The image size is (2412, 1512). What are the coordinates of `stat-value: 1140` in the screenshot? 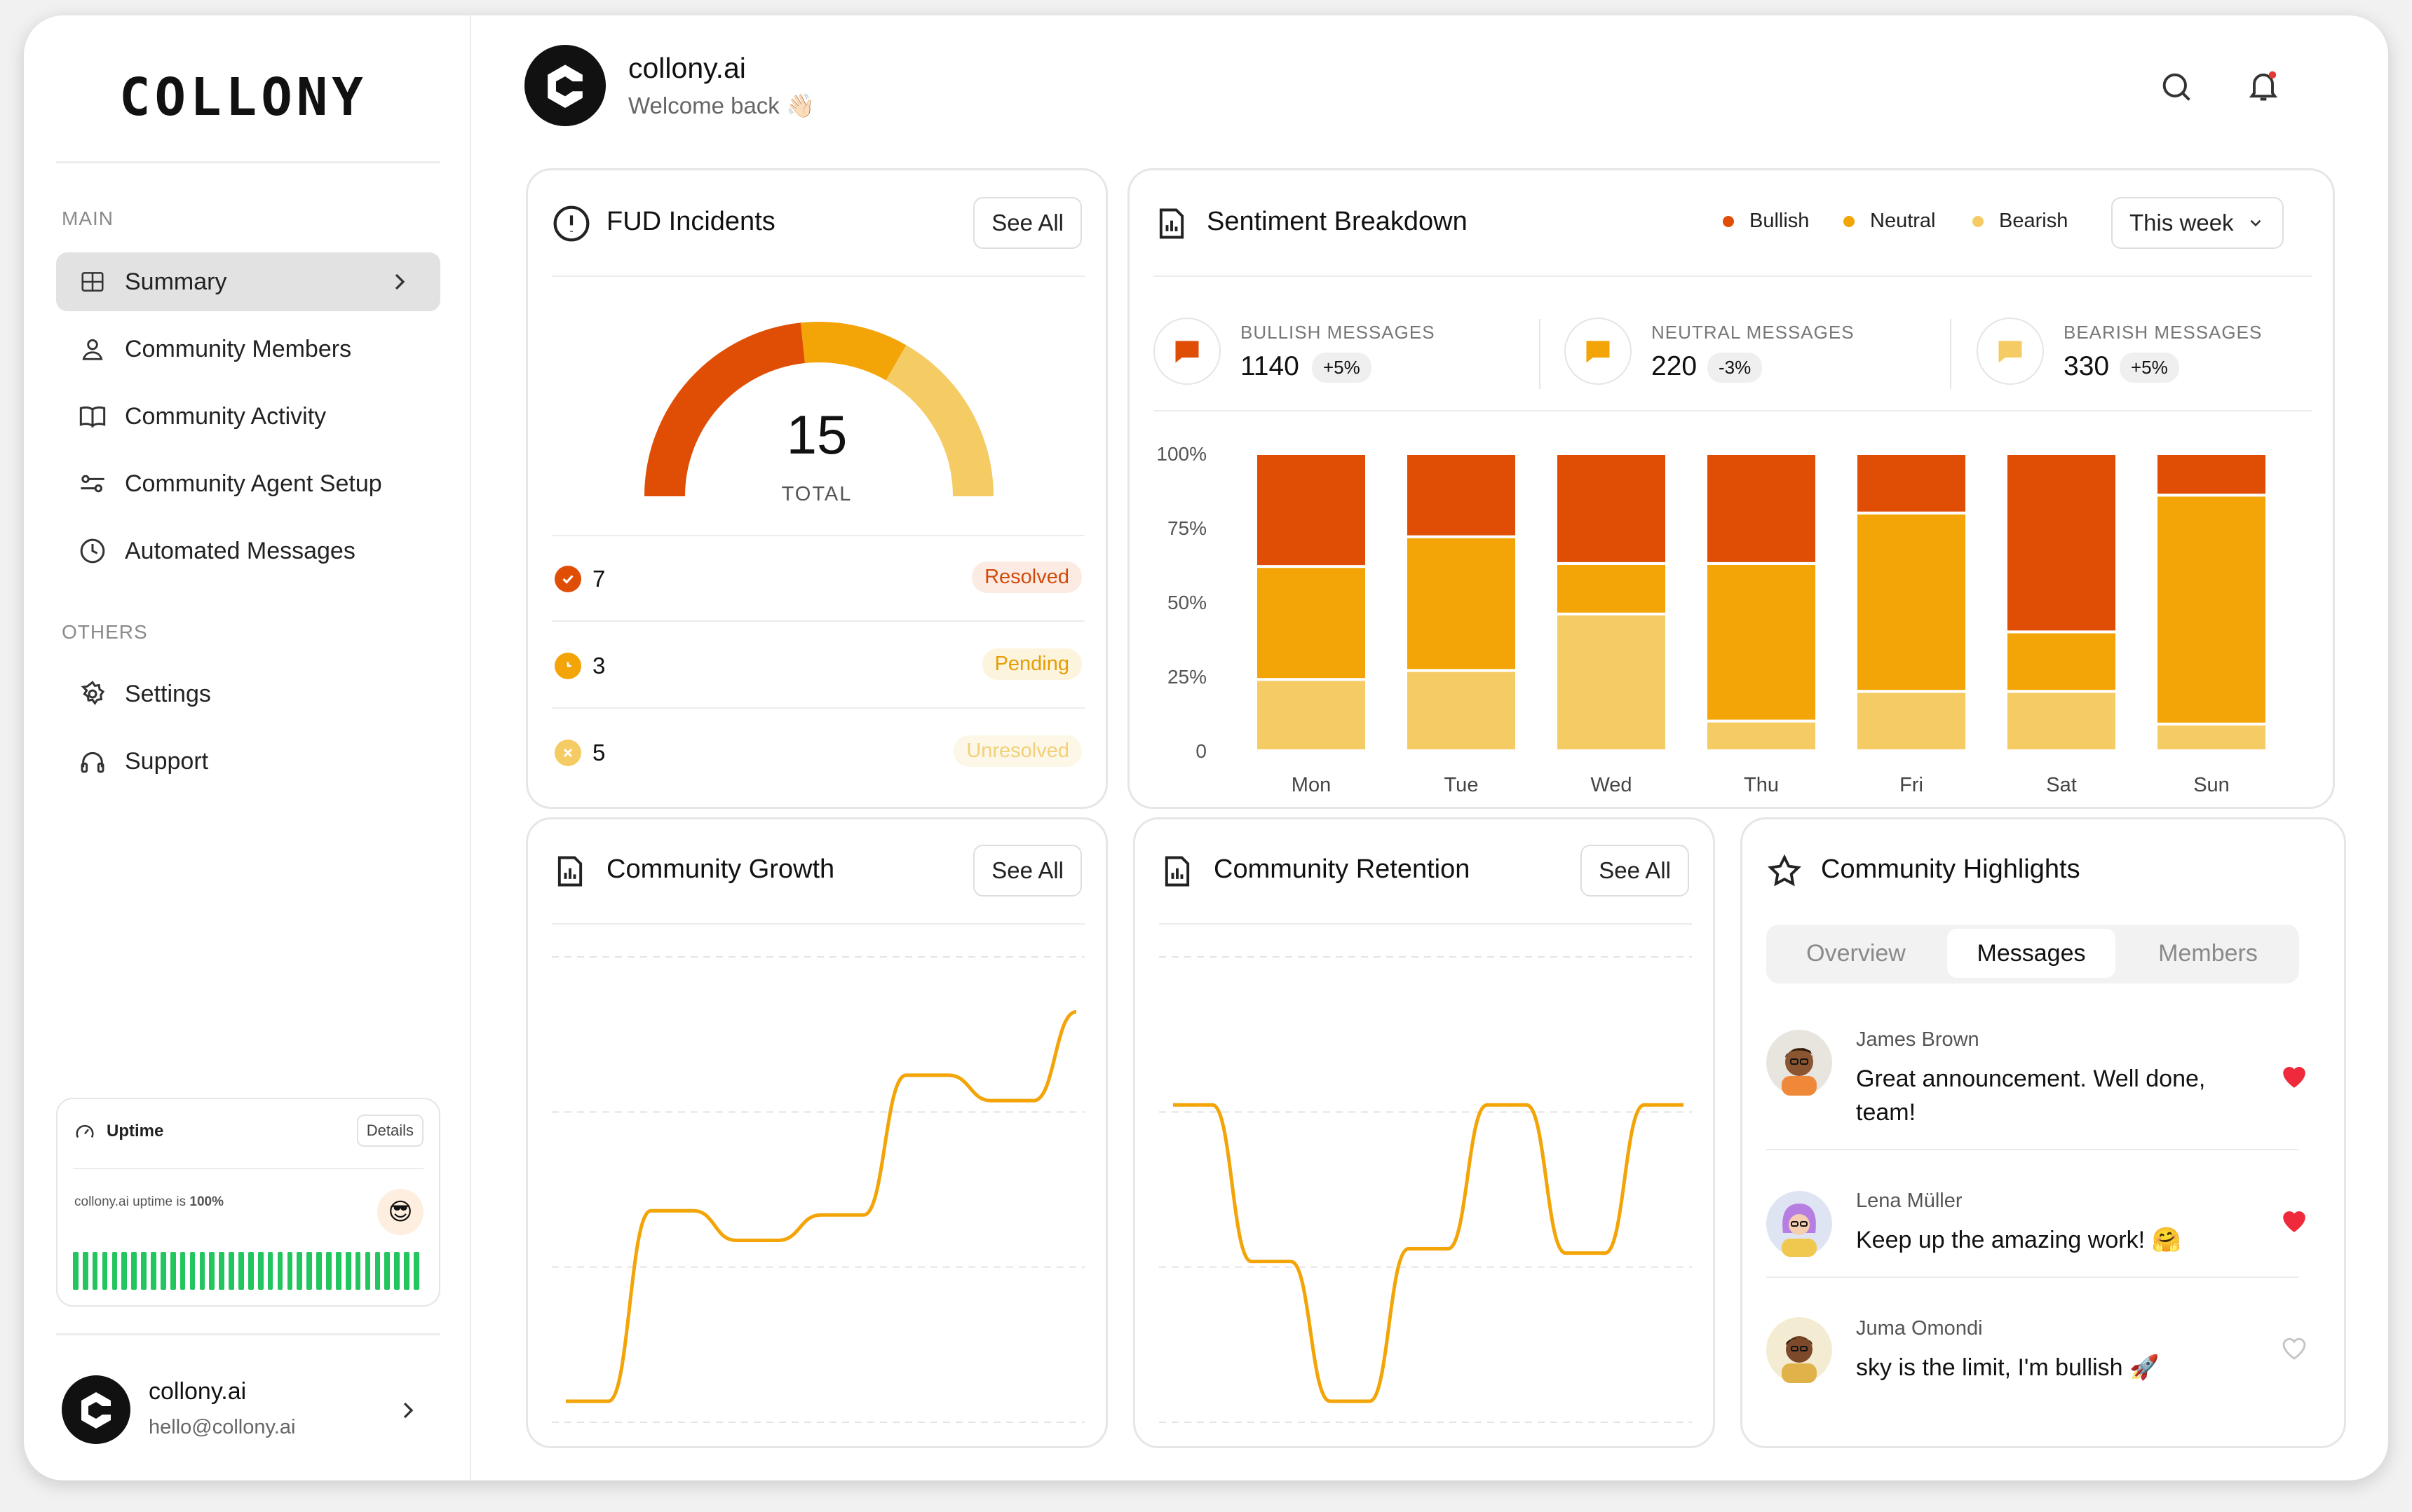 It's located at (1269, 366).